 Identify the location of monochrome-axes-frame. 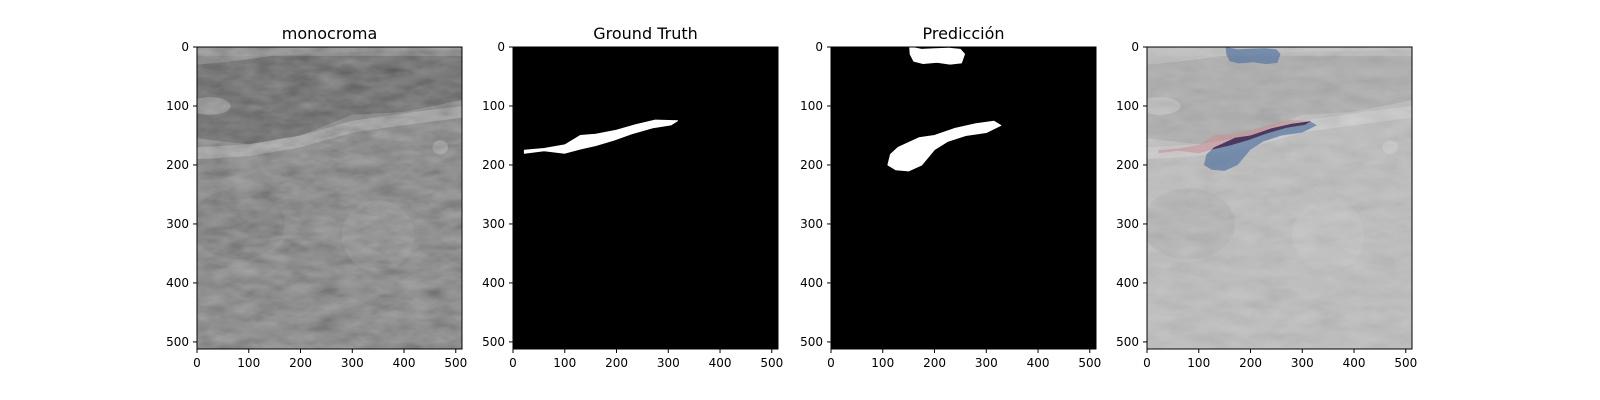
(329, 198).